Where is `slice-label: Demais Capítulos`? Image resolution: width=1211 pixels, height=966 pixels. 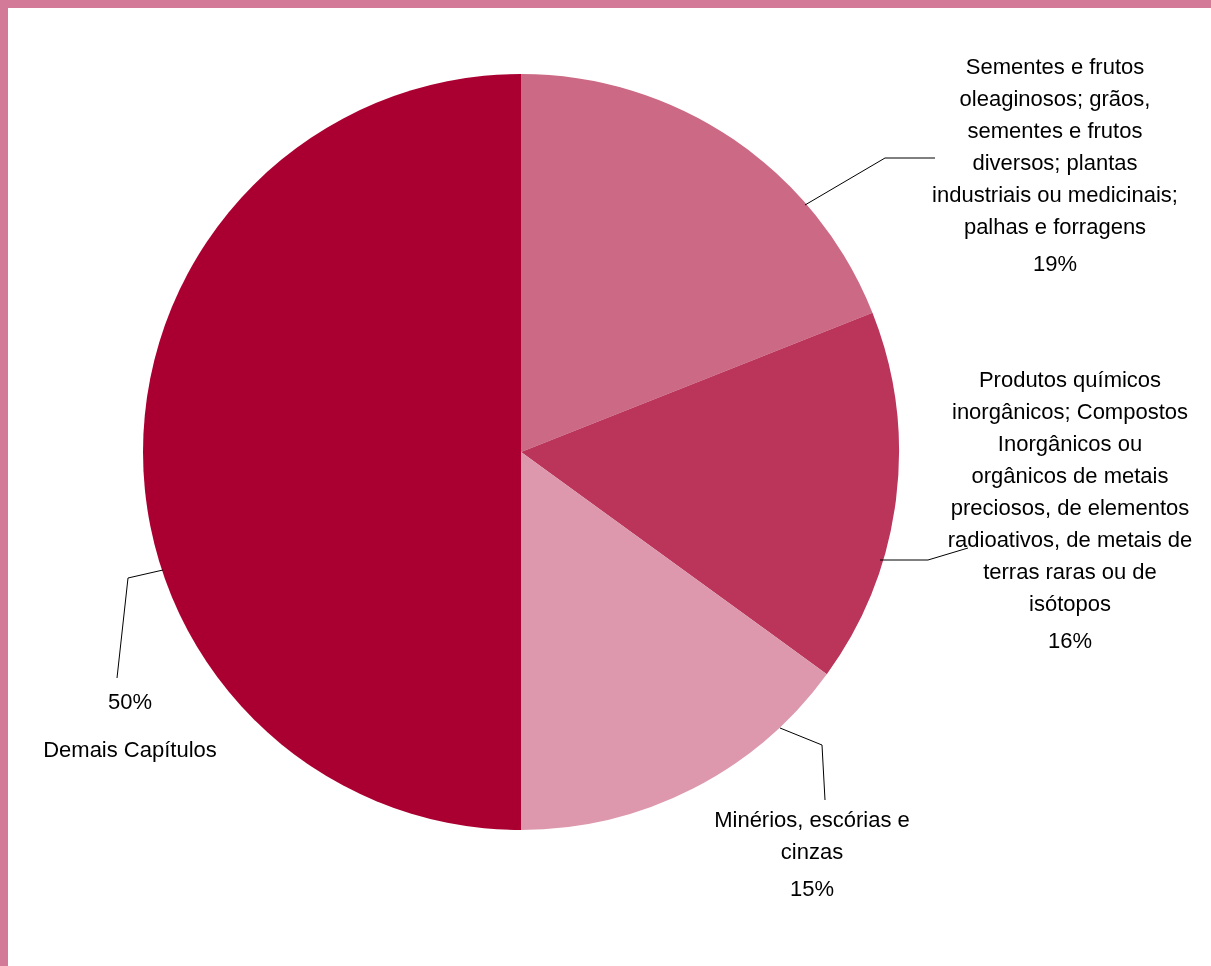
slice-label: Demais Capítulos is located at coordinates (130, 750).